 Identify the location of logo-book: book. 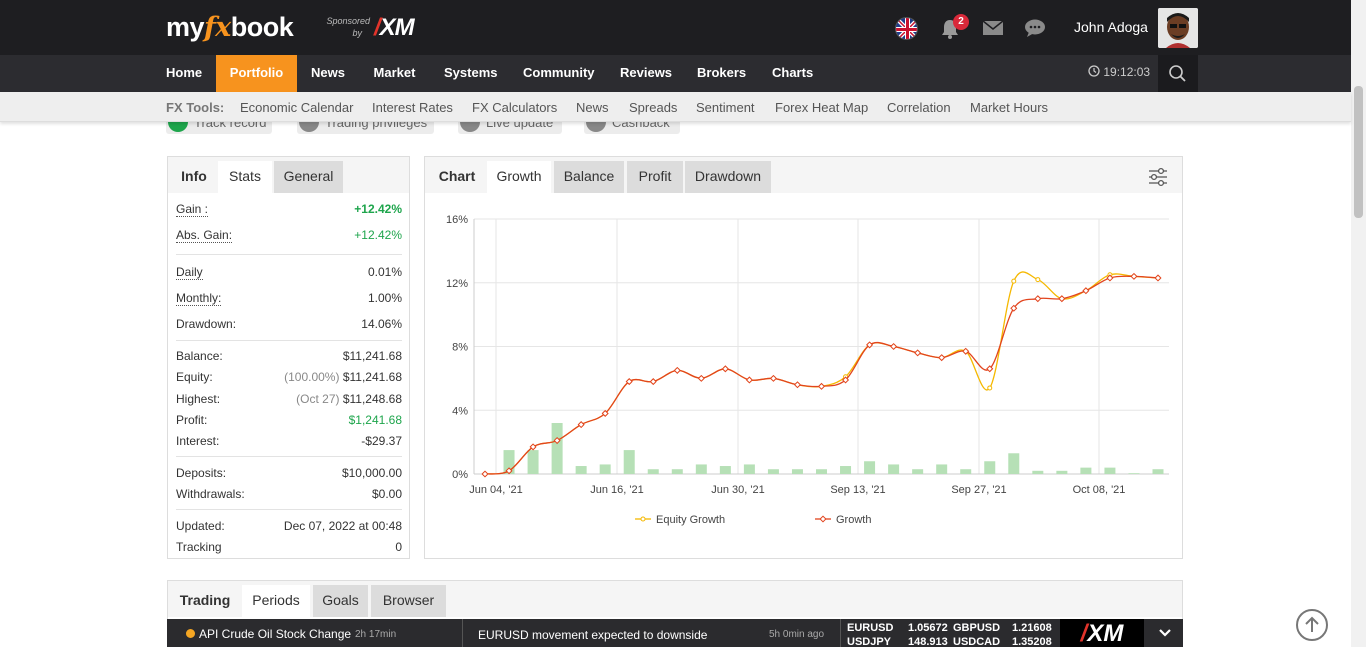
(262, 27).